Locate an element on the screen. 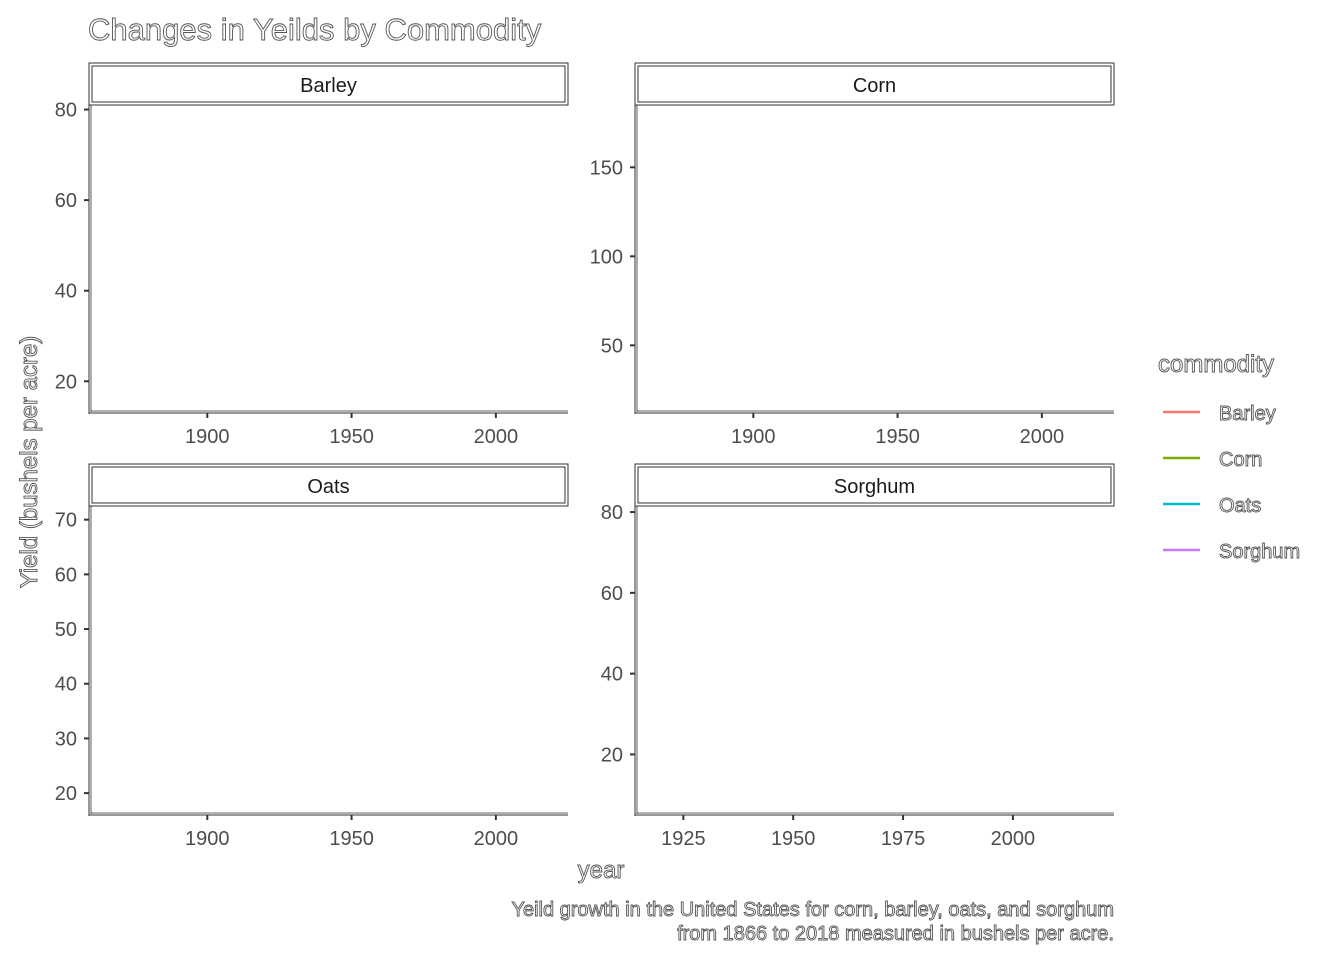  legend-label: Corn is located at coordinates (1240, 460).